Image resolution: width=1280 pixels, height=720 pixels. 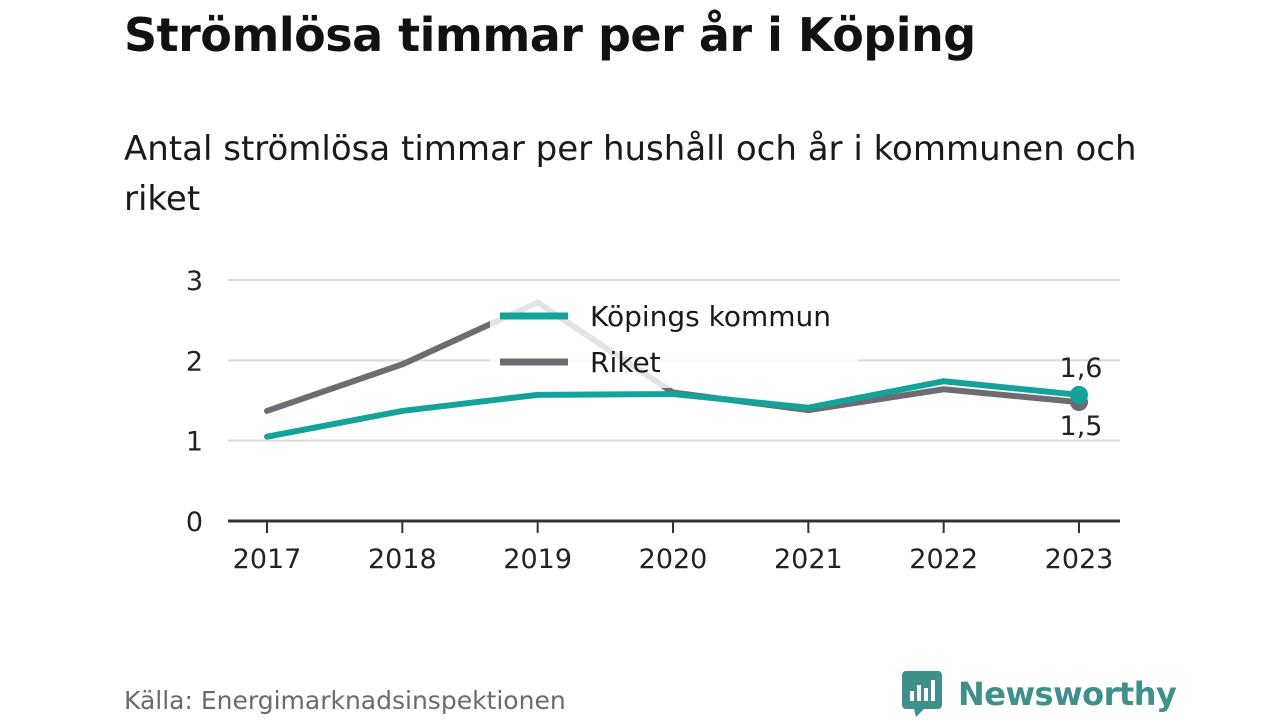 I want to click on series-lines, so click(x=676, y=369).